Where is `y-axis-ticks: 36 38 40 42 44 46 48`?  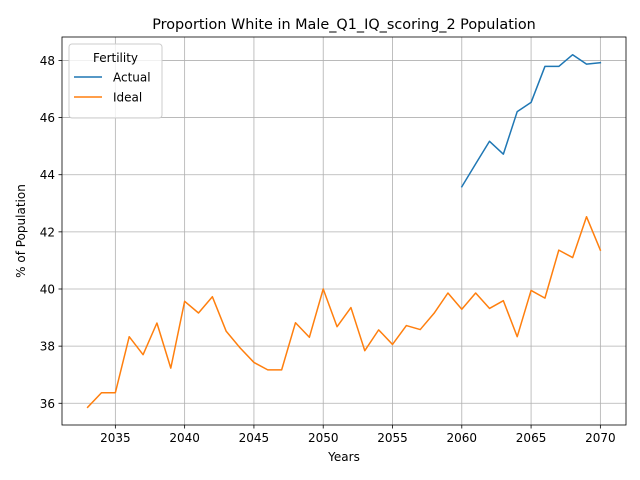
y-axis-ticks: 36 38 40 42 44 46 48 is located at coordinates (51, 232).